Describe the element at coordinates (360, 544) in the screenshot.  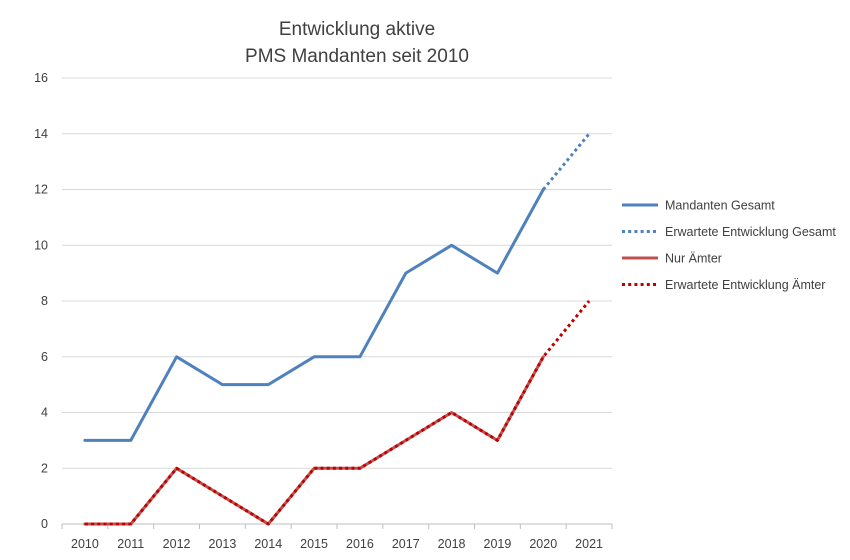
I see `x-tick-label: 2016` at that location.